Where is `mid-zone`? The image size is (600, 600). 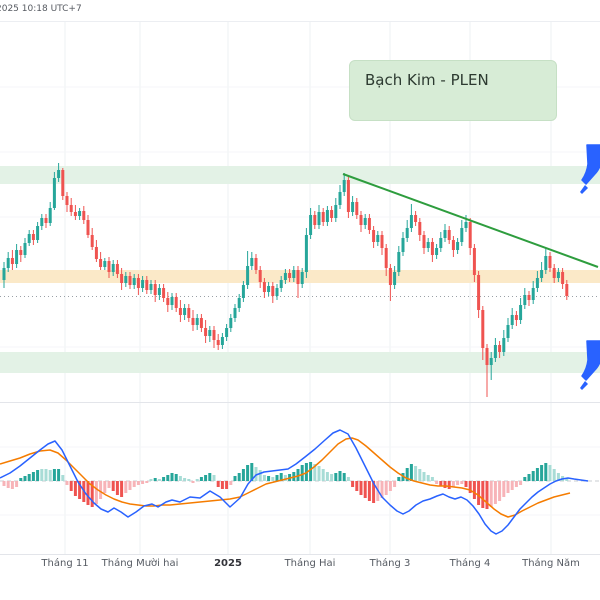 mid-zone is located at coordinates (300, 276).